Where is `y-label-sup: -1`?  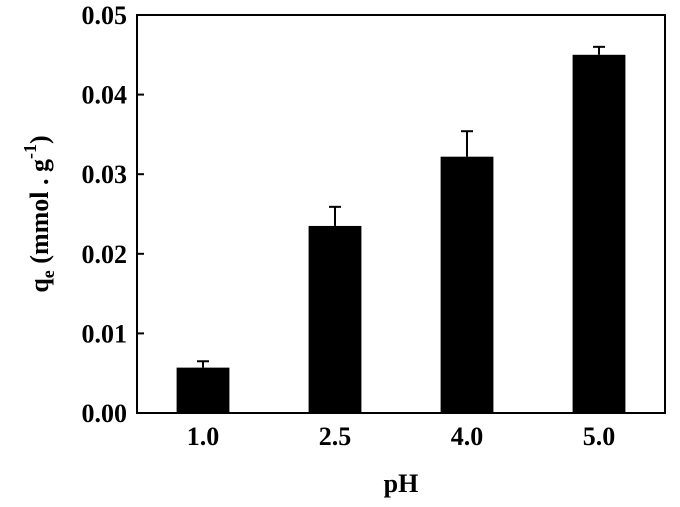 y-label-sup: -1 is located at coordinates (30, 151).